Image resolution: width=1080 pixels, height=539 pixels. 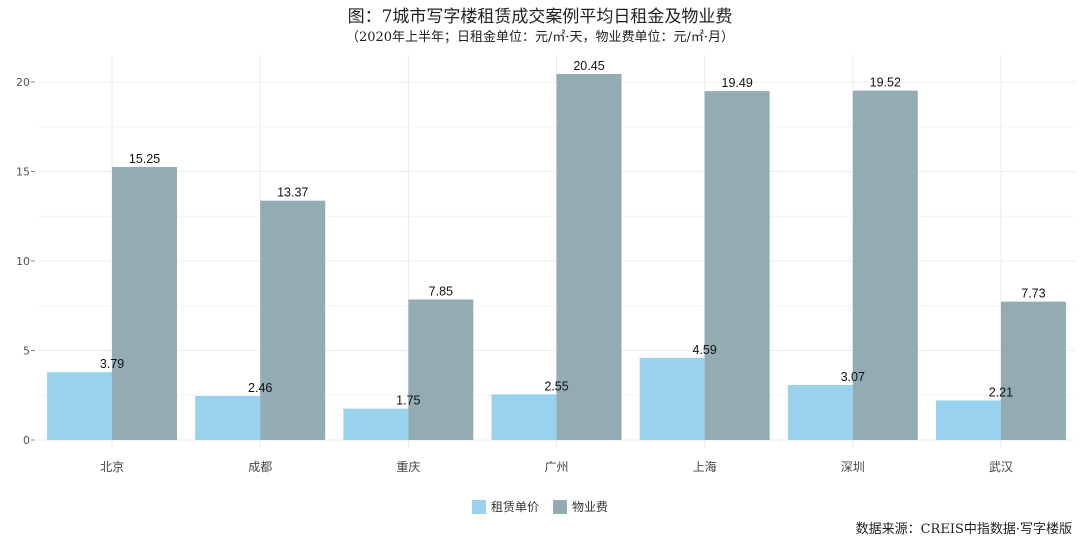 What do you see at coordinates (853, 377) in the screenshot?
I see `data-label-rent: 3.07` at bounding box center [853, 377].